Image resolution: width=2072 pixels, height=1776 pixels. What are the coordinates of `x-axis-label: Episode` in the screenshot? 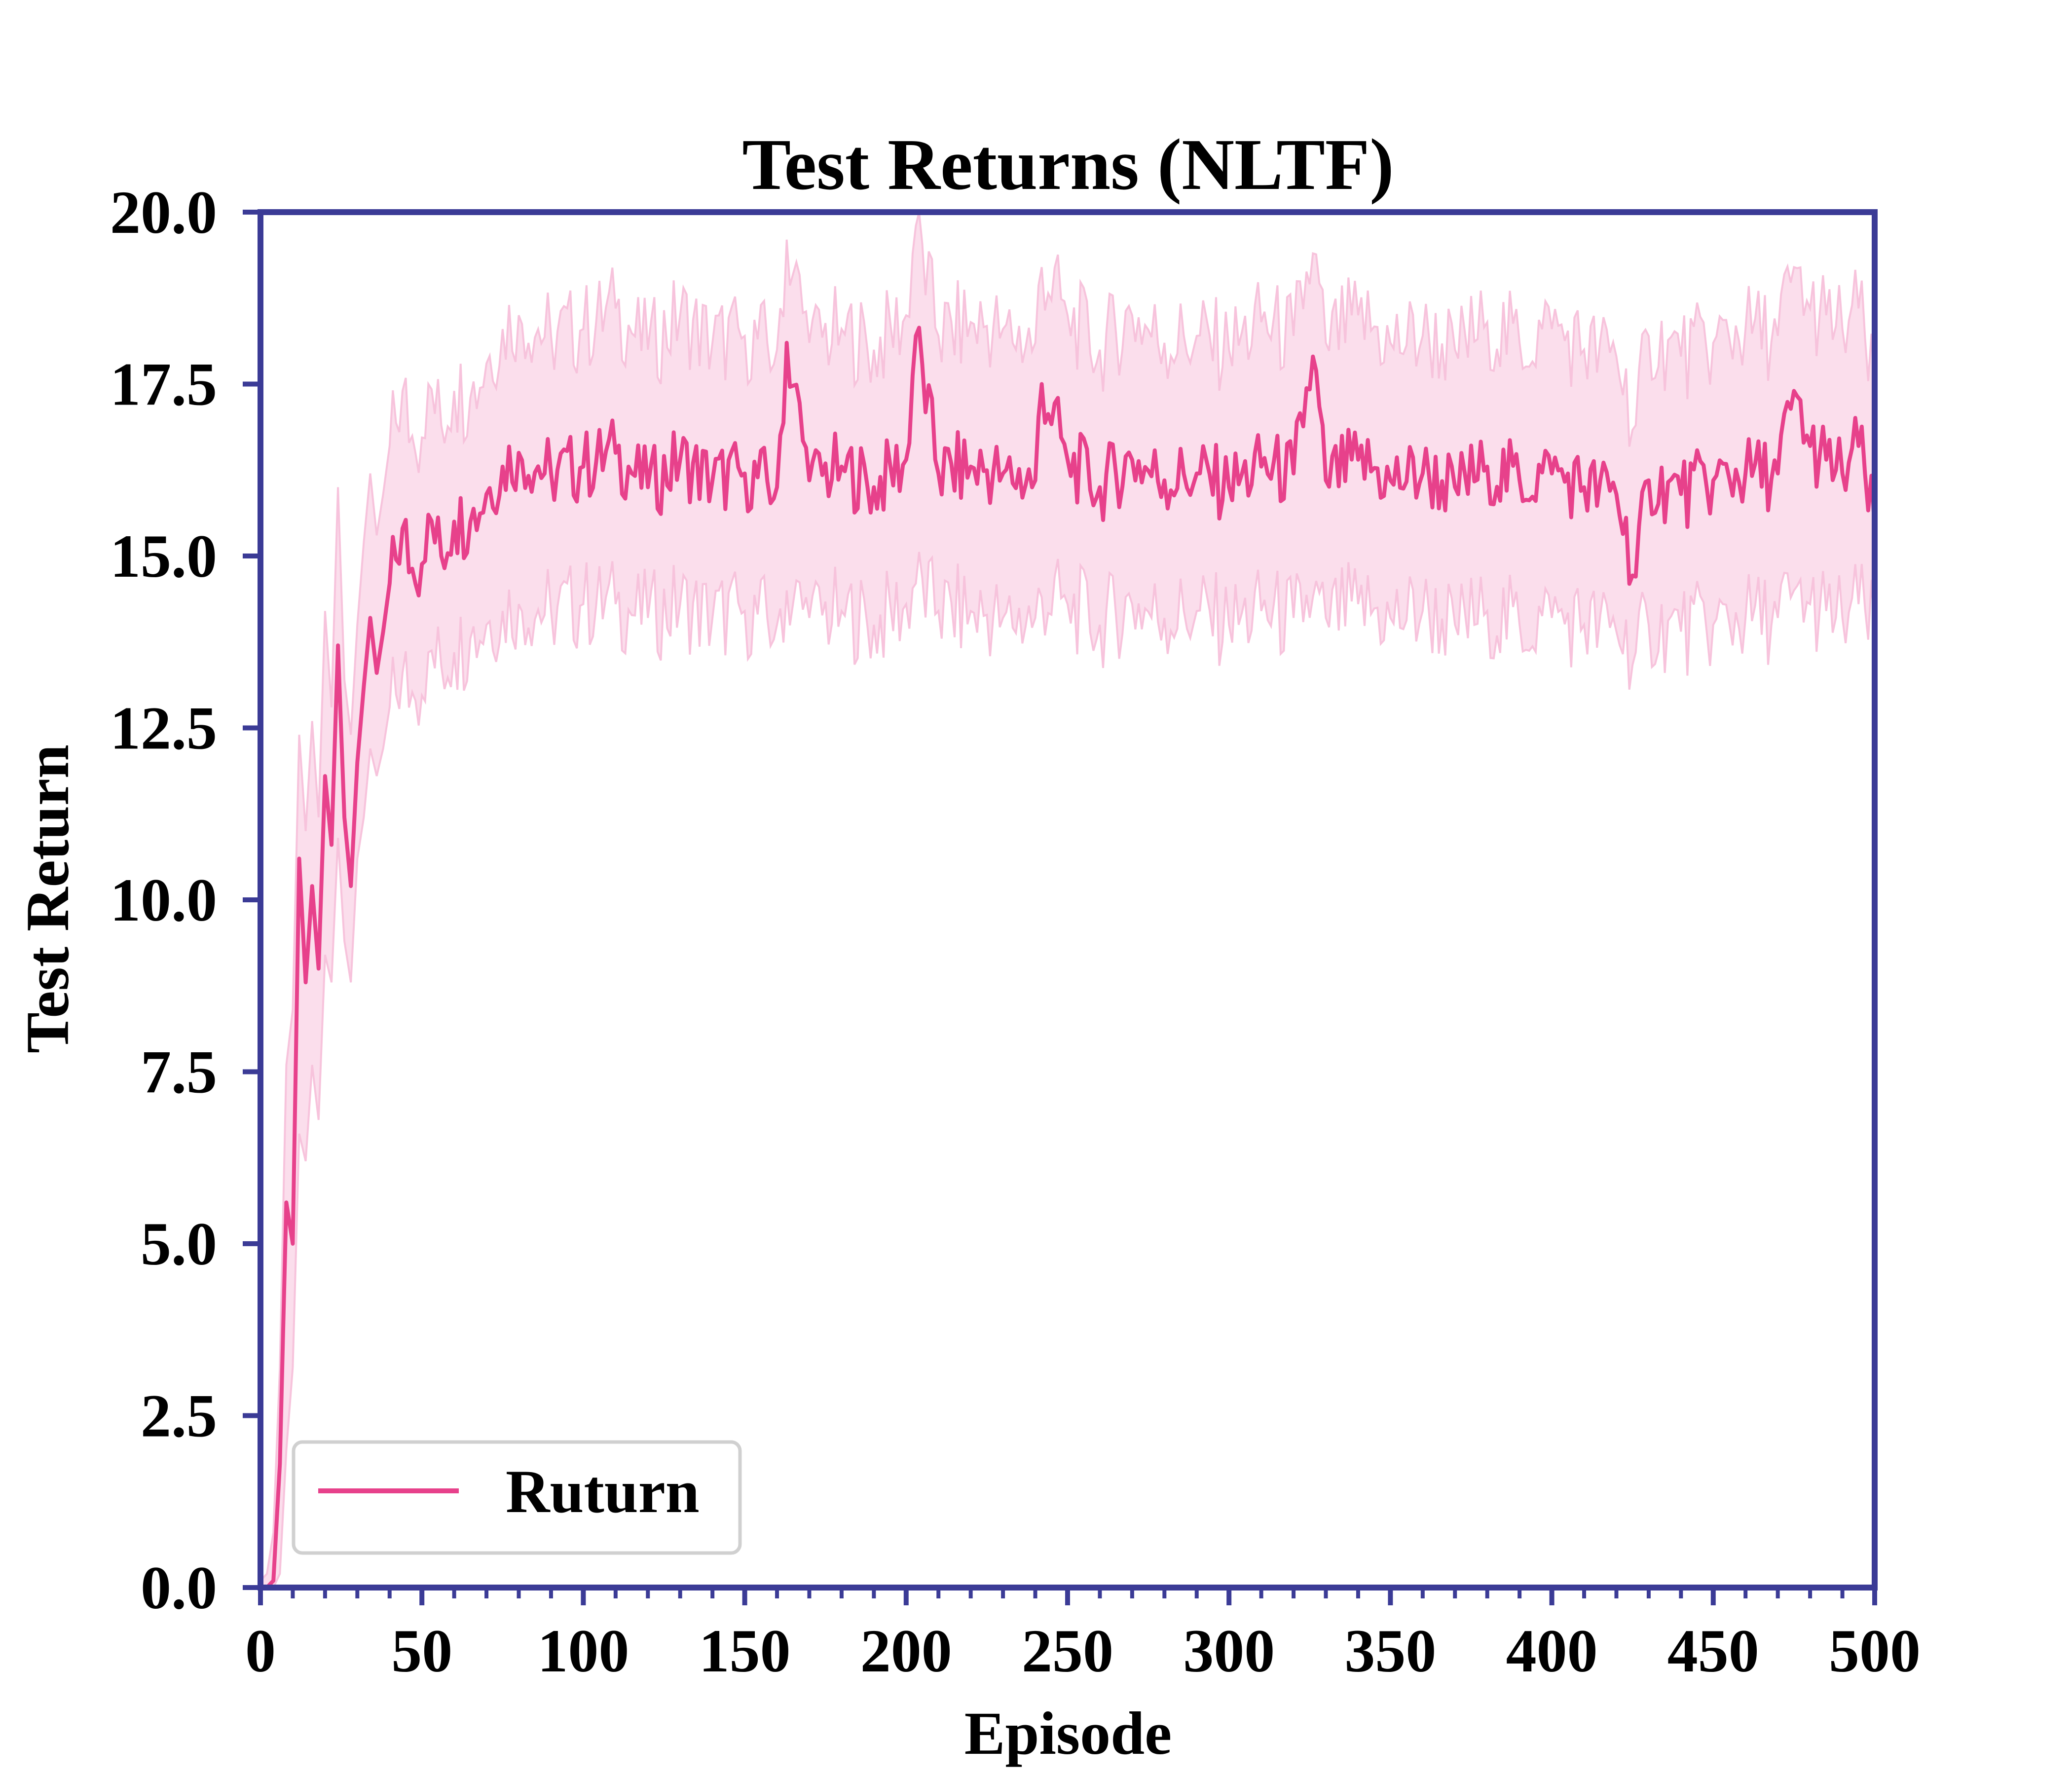 It's located at (1068, 1734).